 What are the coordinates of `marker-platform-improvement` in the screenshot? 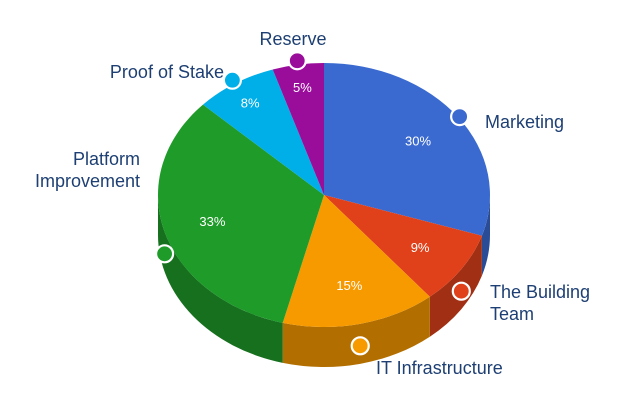 It's located at (164, 254).